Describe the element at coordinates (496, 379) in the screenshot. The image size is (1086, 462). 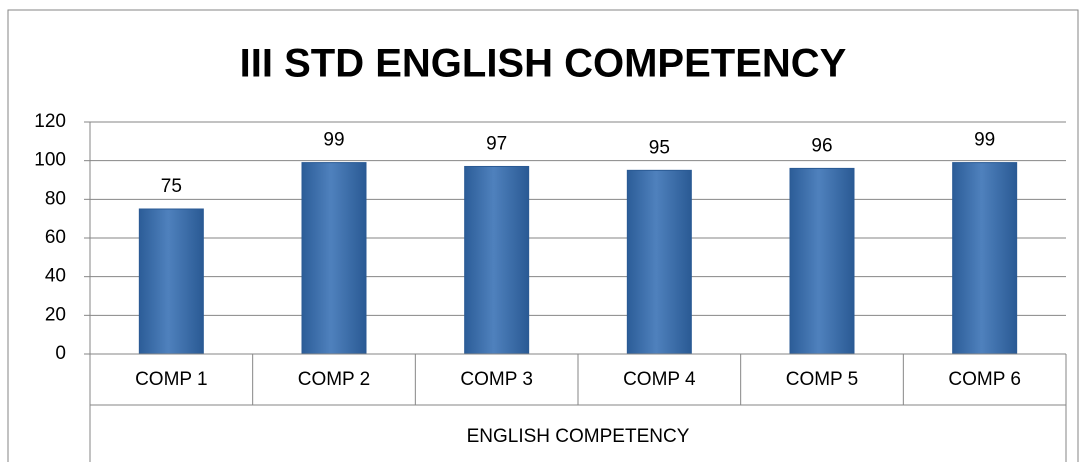
I see `x-tick-label: COMP 3` at that location.